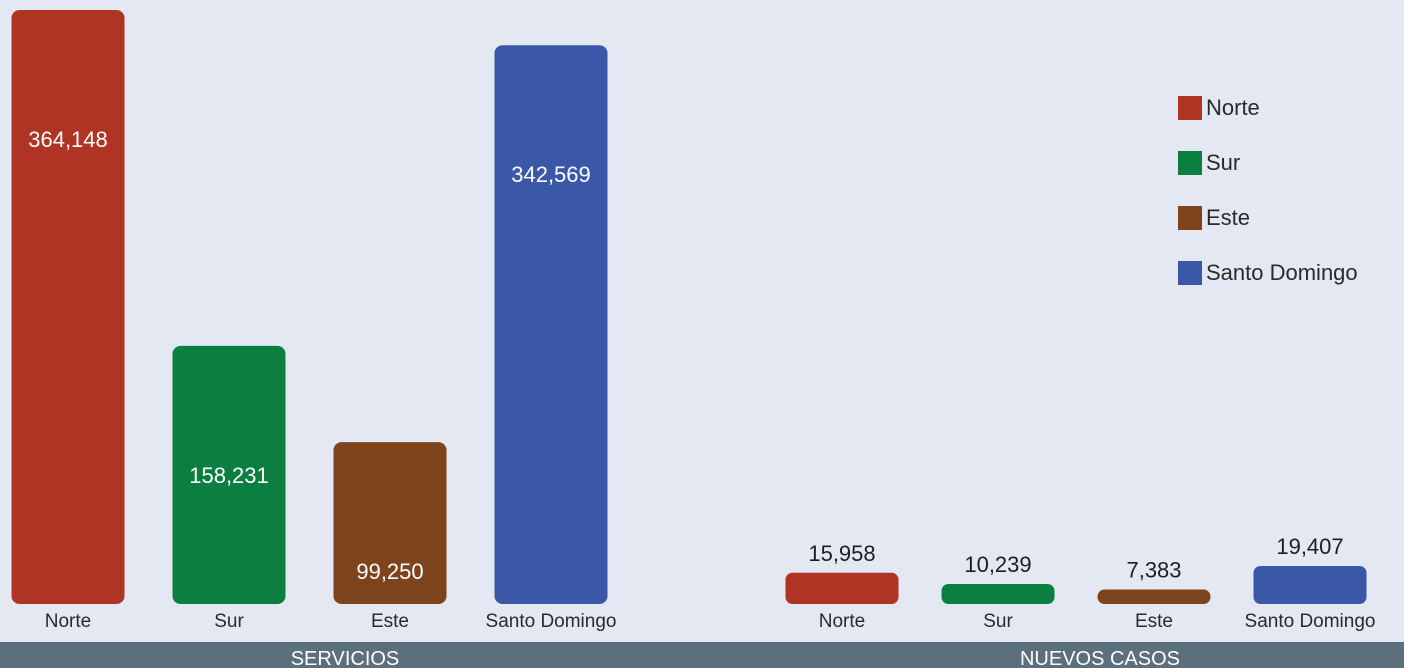 Image resolution: width=1404 pixels, height=668 pixels. I want to click on servicios-value-label-este: 99,250, so click(389, 571).